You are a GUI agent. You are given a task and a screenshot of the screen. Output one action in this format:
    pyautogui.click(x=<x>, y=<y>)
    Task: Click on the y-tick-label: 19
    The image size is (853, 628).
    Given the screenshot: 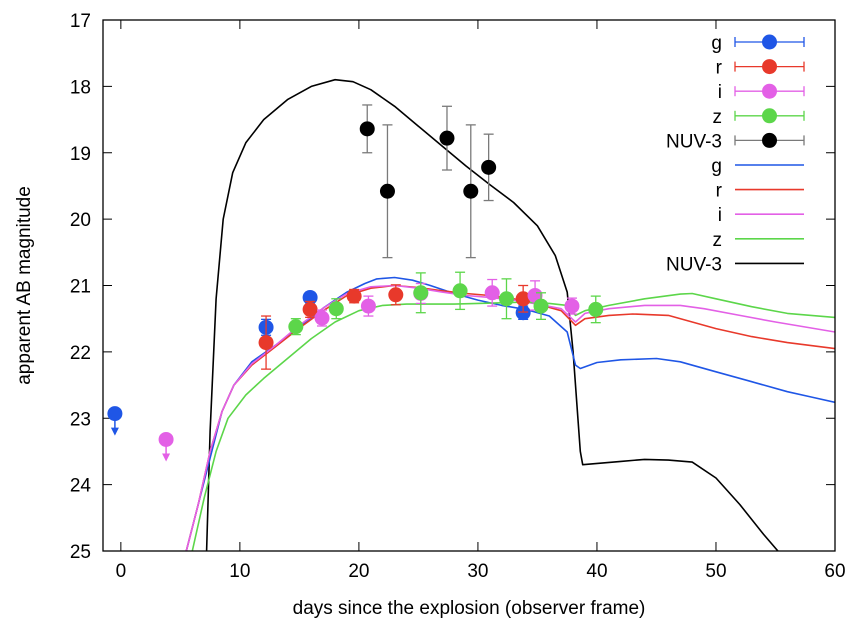 What is the action you would take?
    pyautogui.click(x=80, y=154)
    